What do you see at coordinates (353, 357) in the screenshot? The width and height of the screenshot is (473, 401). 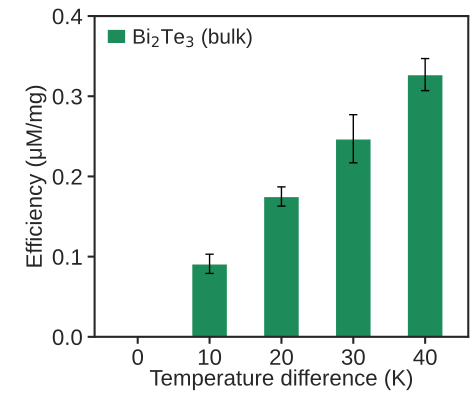 I see `x-tick-label: 30` at bounding box center [353, 357].